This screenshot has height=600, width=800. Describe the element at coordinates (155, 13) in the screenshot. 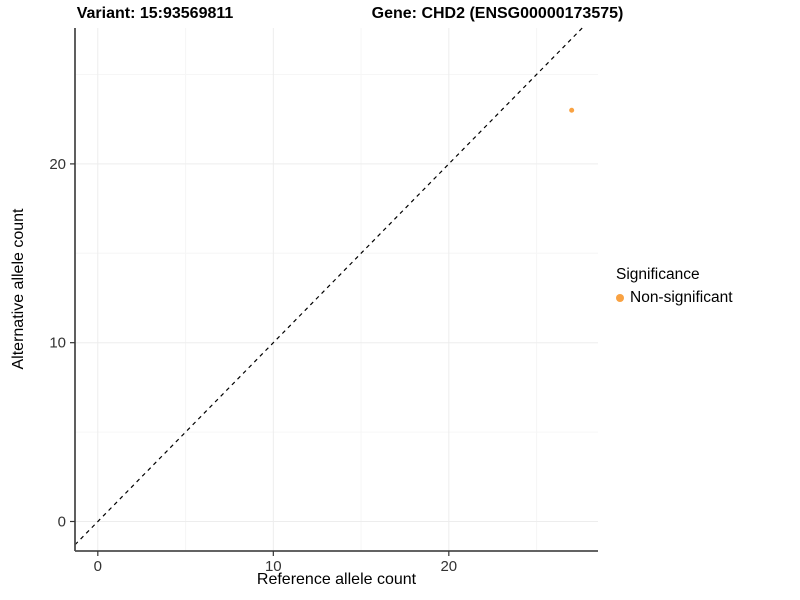

I see `plot-title-variant: Variant: 15:93569811` at that location.